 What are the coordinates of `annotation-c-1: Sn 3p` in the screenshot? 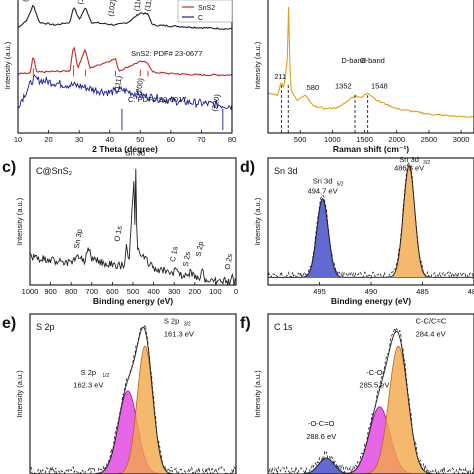 It's located at (78, 238).